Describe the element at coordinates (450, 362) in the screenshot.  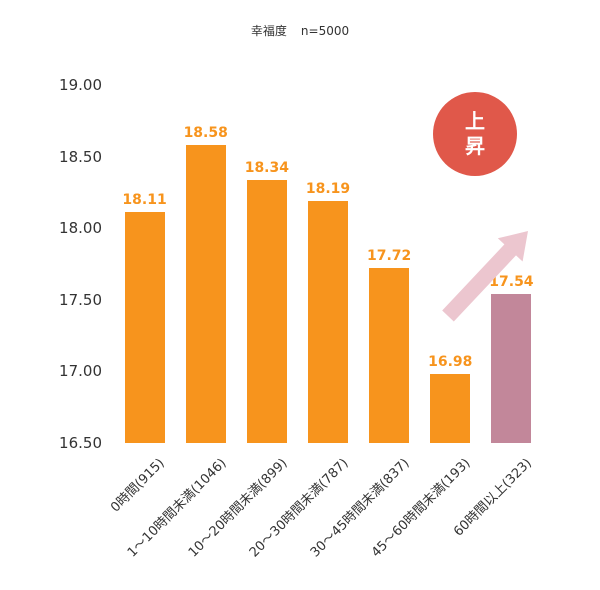
I see `bar-value-label: 16.98` at that location.